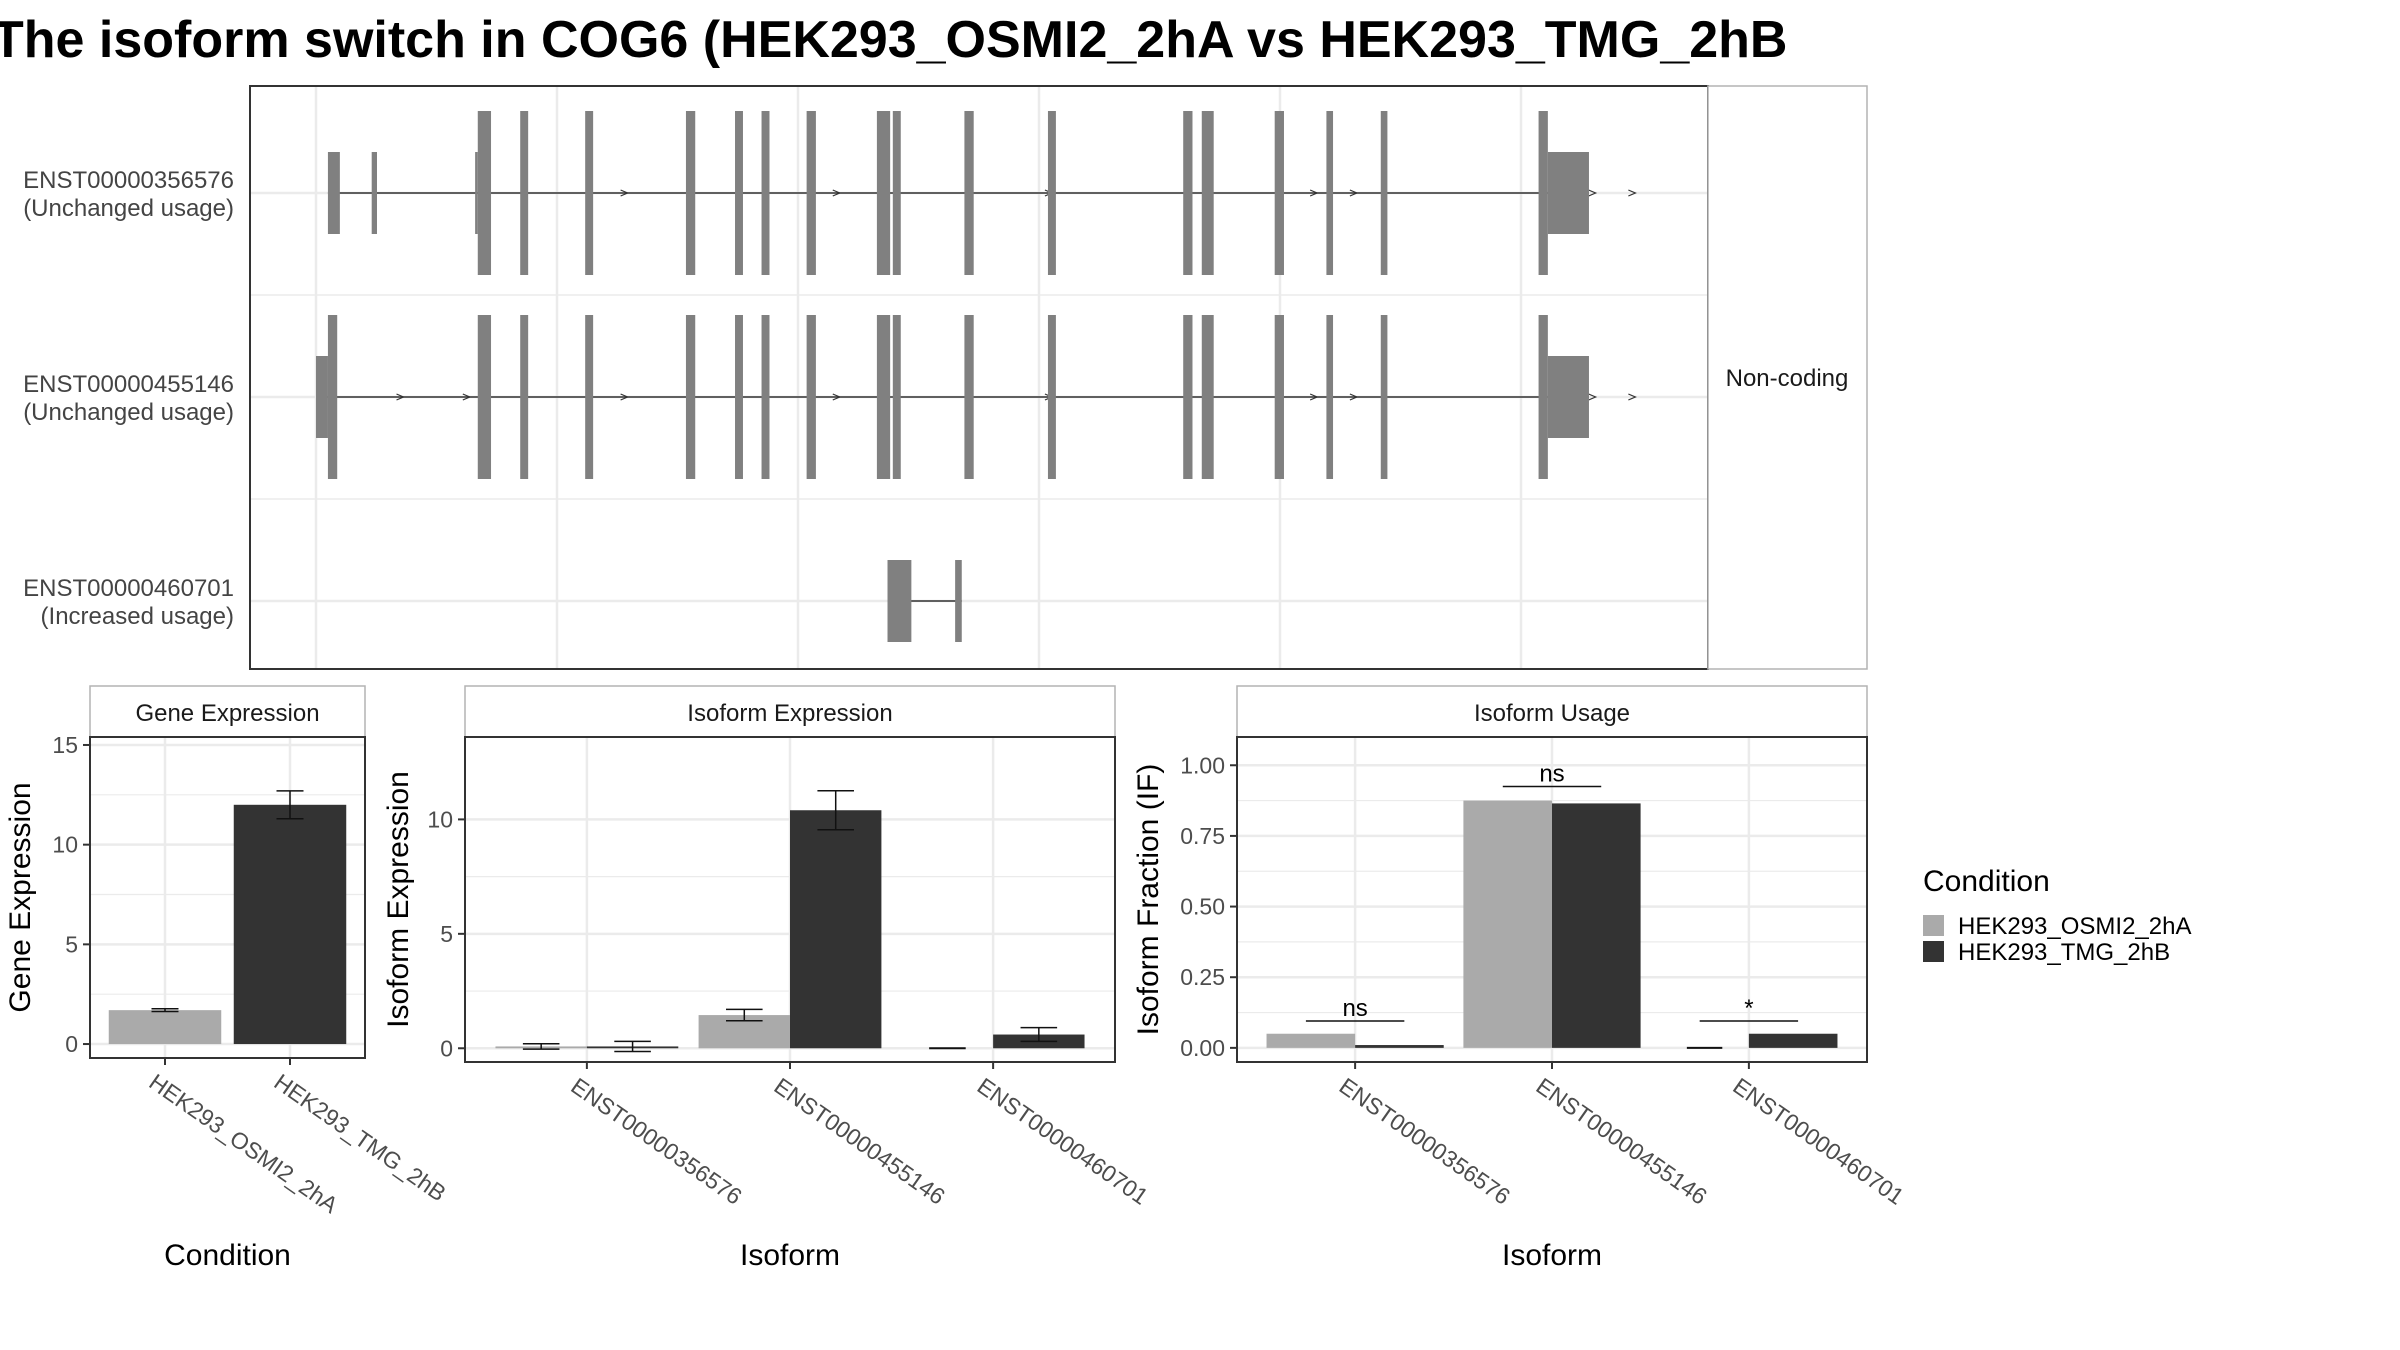  What do you see at coordinates (137, 616) in the screenshot?
I see `transcript-usage-ENST00000460701: (Increased usage)` at bounding box center [137, 616].